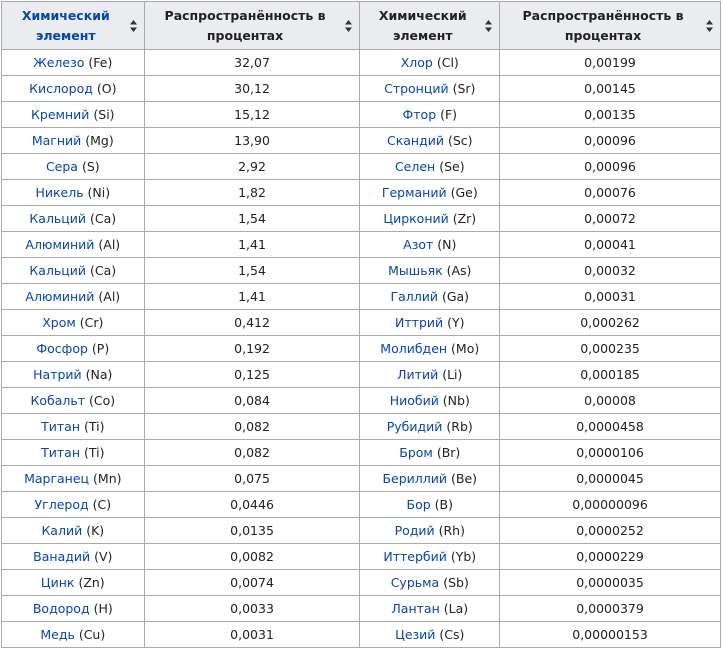 The image size is (723, 655). Describe the element at coordinates (252, 582) in the screenshot. I see `abundance-cell: 0,0074` at that location.